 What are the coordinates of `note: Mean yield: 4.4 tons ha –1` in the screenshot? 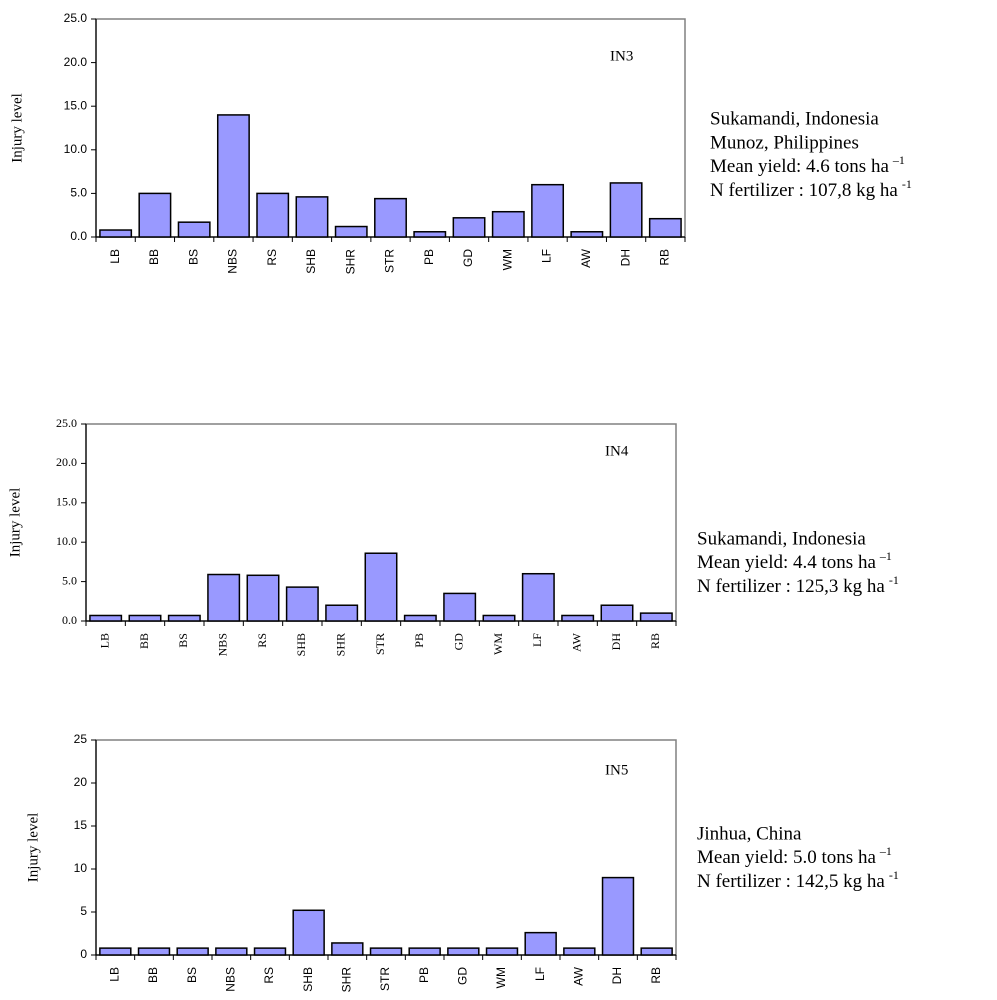 It's located at (794, 561).